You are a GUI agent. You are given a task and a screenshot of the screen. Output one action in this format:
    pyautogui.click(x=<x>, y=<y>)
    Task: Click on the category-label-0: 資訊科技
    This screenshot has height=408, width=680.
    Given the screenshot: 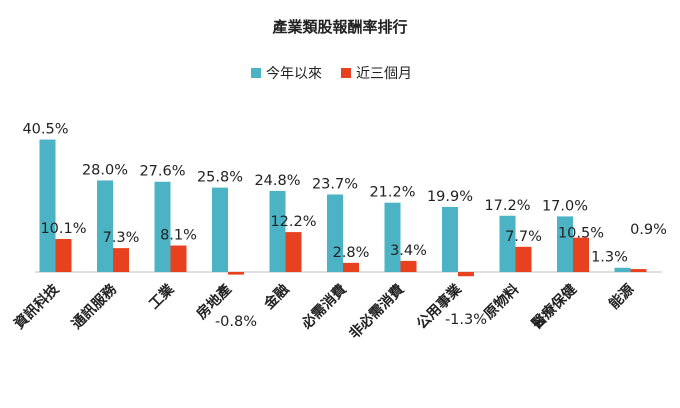 What is the action you would take?
    pyautogui.click(x=37, y=306)
    